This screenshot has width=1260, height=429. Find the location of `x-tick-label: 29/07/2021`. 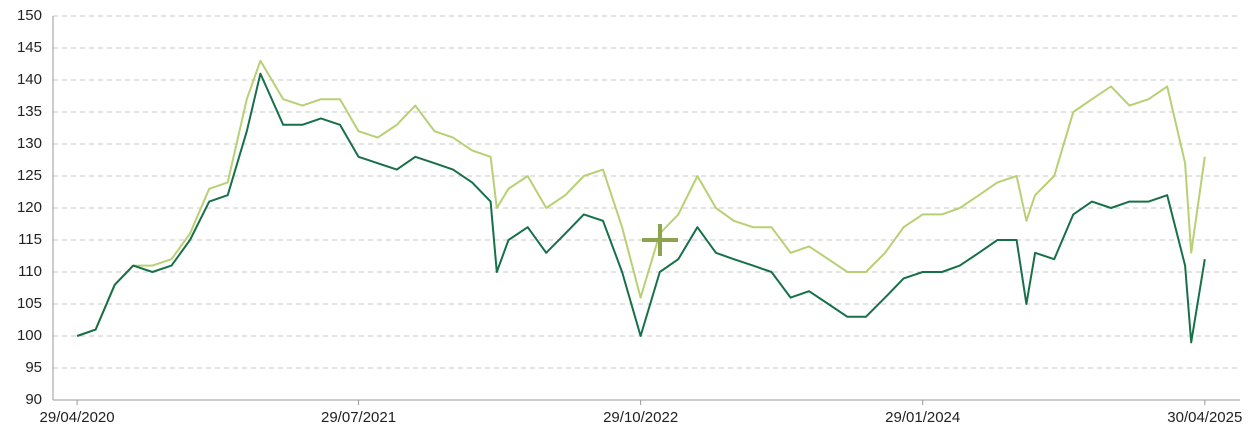

x-tick-label: 29/07/2021 is located at coordinates (358, 417).